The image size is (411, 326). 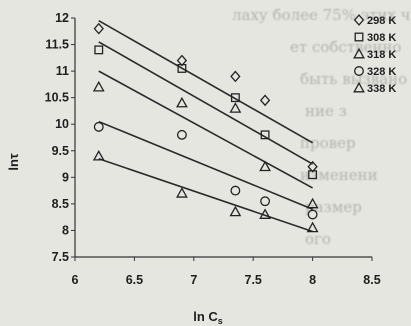 What do you see at coordinates (381, 89) in the screenshot?
I see `legend-label: 338 K` at bounding box center [381, 89].